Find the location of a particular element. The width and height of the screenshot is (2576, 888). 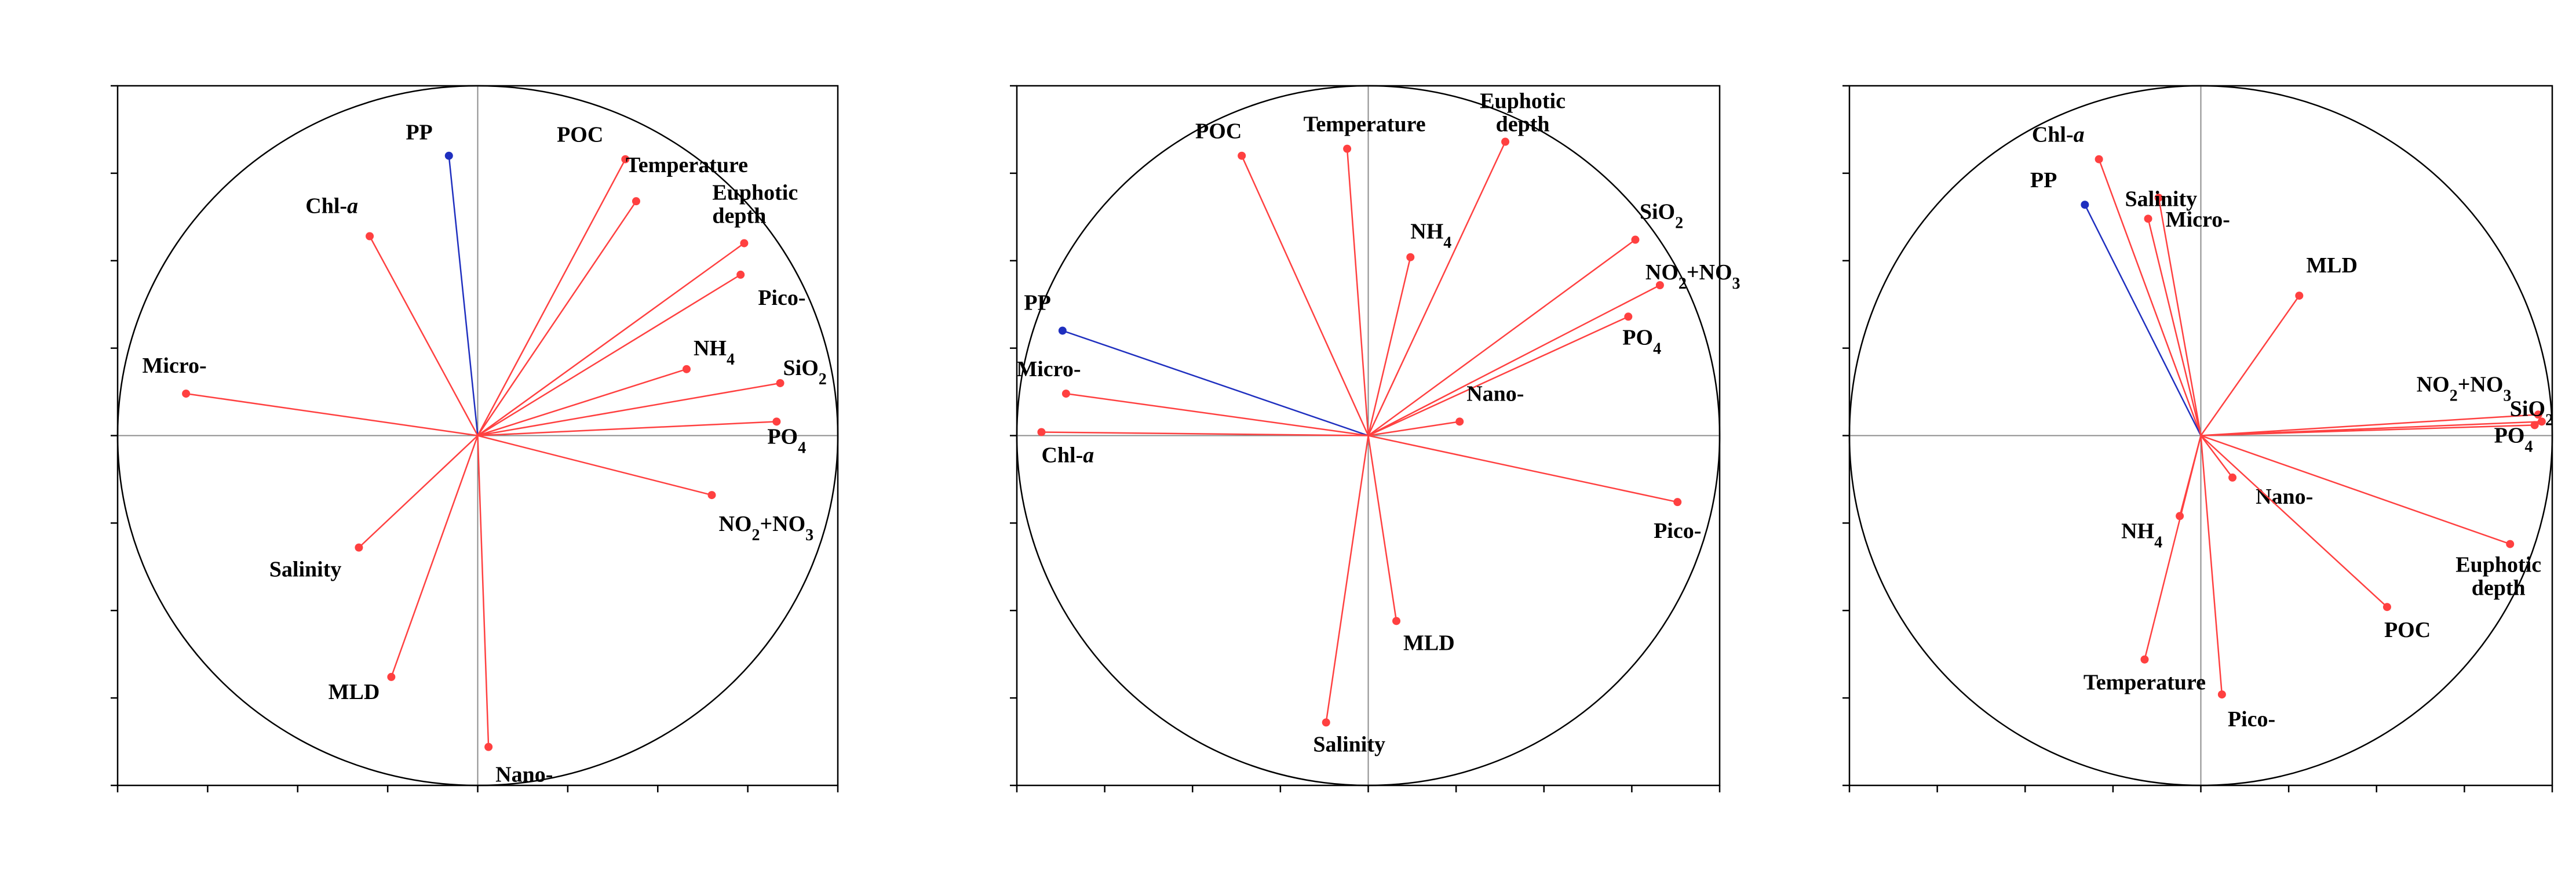

point-nh4 is located at coordinates (1410, 257).